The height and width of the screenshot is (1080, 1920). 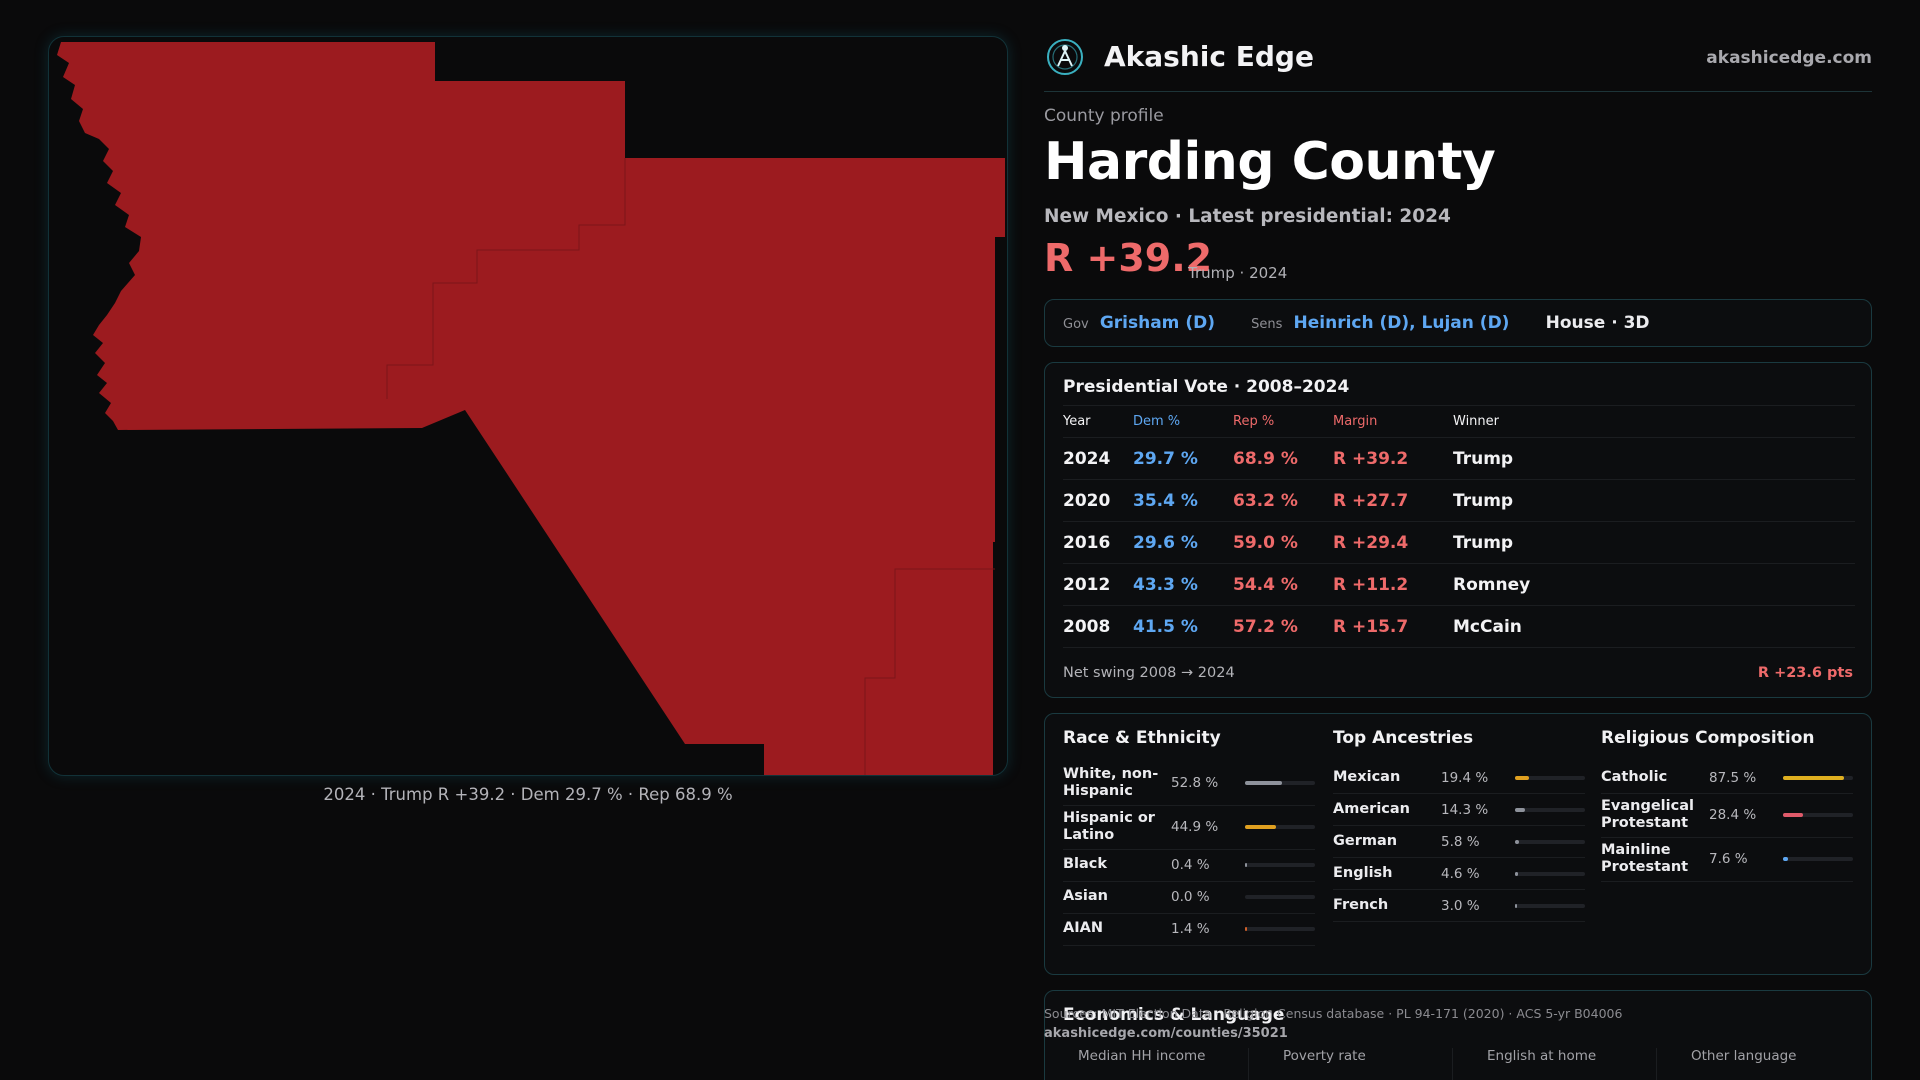 I want to click on item-label: Mainline Protestant, so click(x=1645, y=858).